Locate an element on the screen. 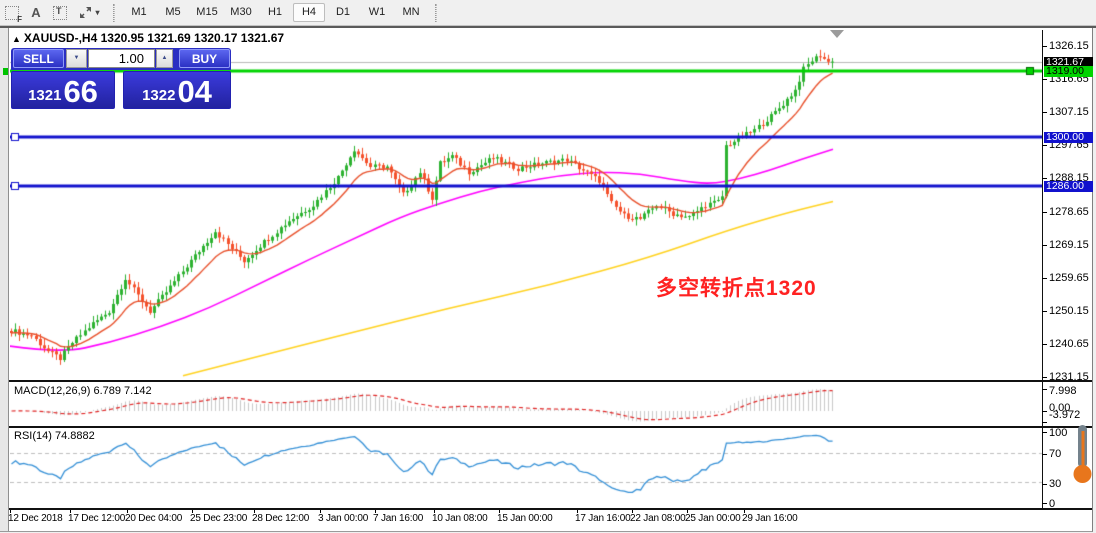 The image size is (1096, 533). sell-price-panel: 1321 66 is located at coordinates (63, 90).